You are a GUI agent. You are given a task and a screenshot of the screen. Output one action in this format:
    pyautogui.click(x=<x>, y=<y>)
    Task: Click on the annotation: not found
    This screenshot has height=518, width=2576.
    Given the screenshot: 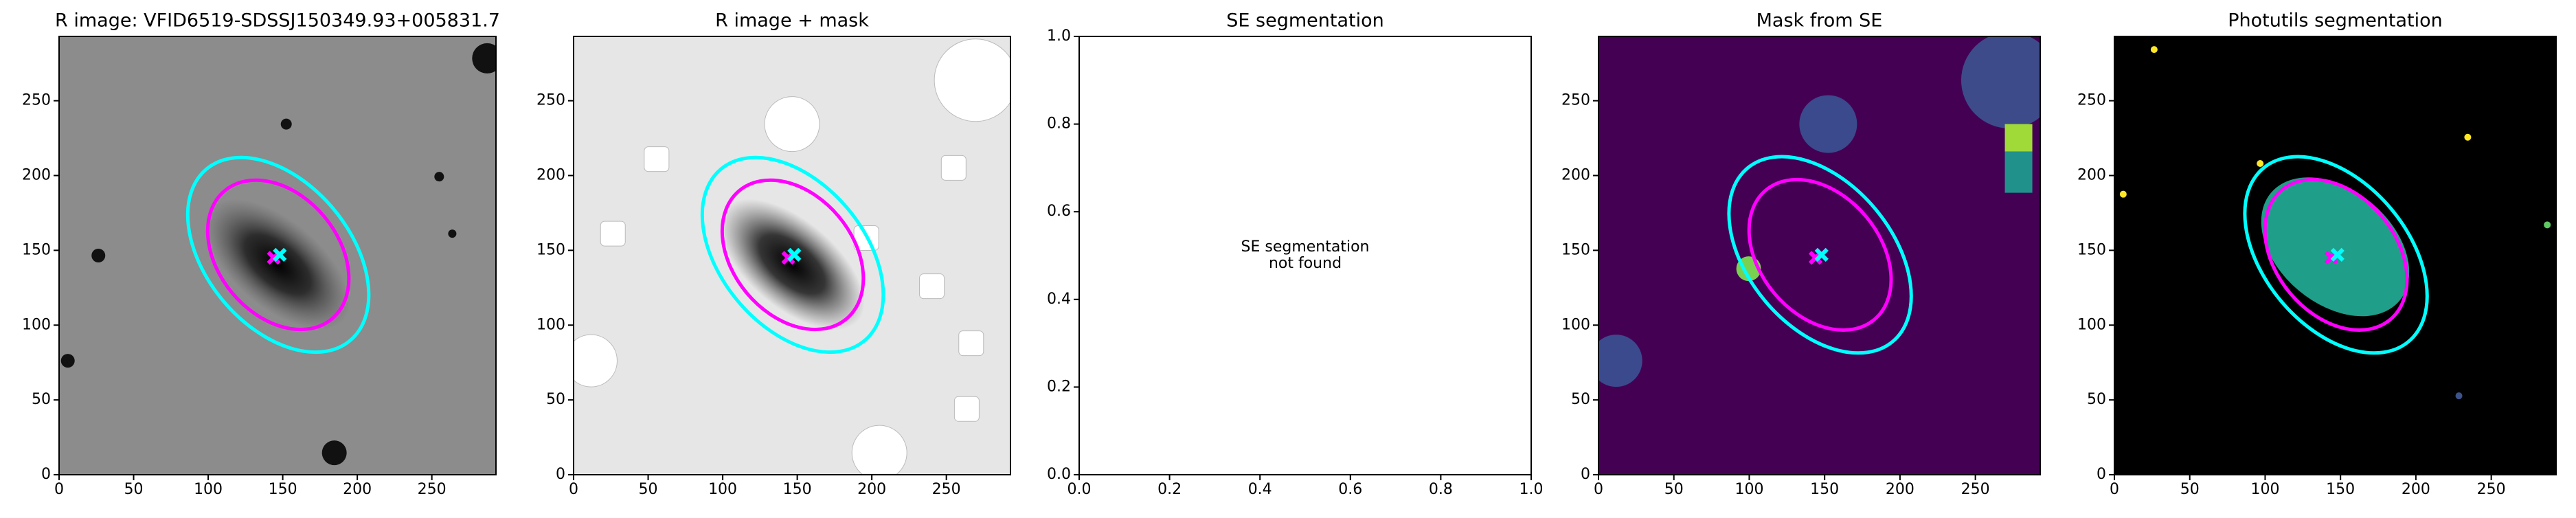 What is the action you would take?
    pyautogui.click(x=1305, y=263)
    